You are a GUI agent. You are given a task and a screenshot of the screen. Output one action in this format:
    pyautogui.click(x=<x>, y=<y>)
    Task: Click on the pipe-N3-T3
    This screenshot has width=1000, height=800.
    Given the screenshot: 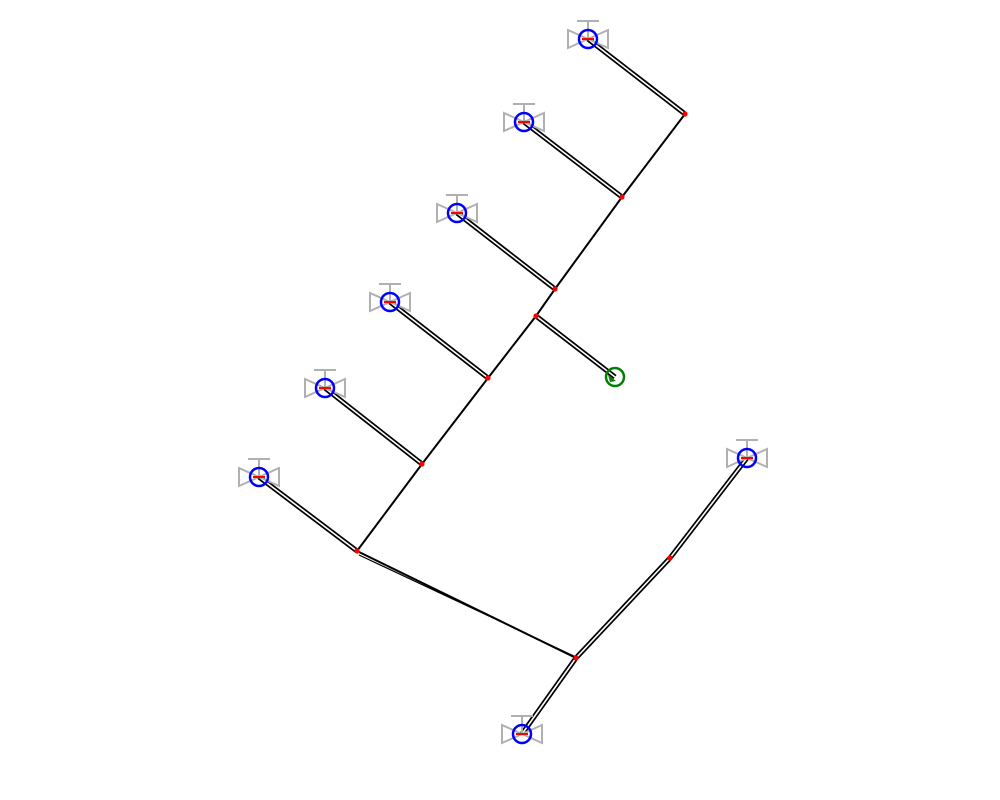 What is the action you would take?
    pyautogui.click(x=439, y=340)
    